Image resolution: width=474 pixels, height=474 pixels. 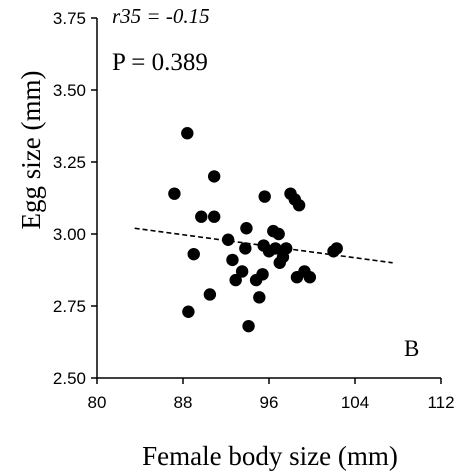 I want to click on y-ticks: 2.50 2.75 3.00 3.25 3.50 3.75, so click(x=75, y=198).